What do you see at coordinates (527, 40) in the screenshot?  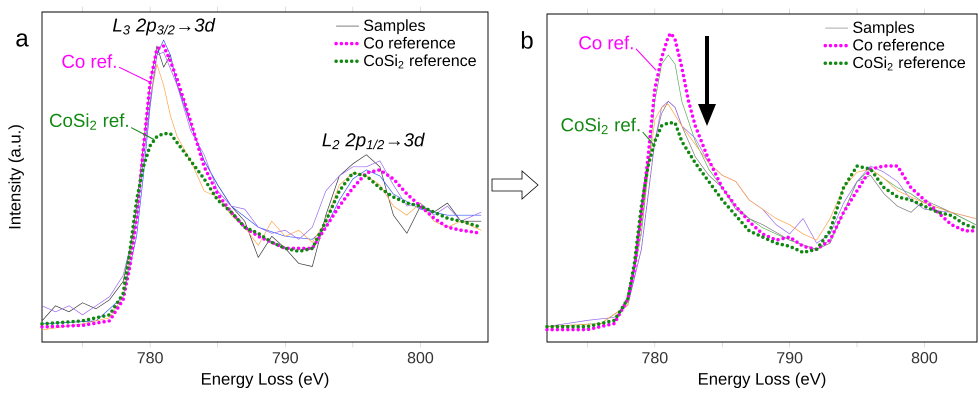 I see `text: b` at bounding box center [527, 40].